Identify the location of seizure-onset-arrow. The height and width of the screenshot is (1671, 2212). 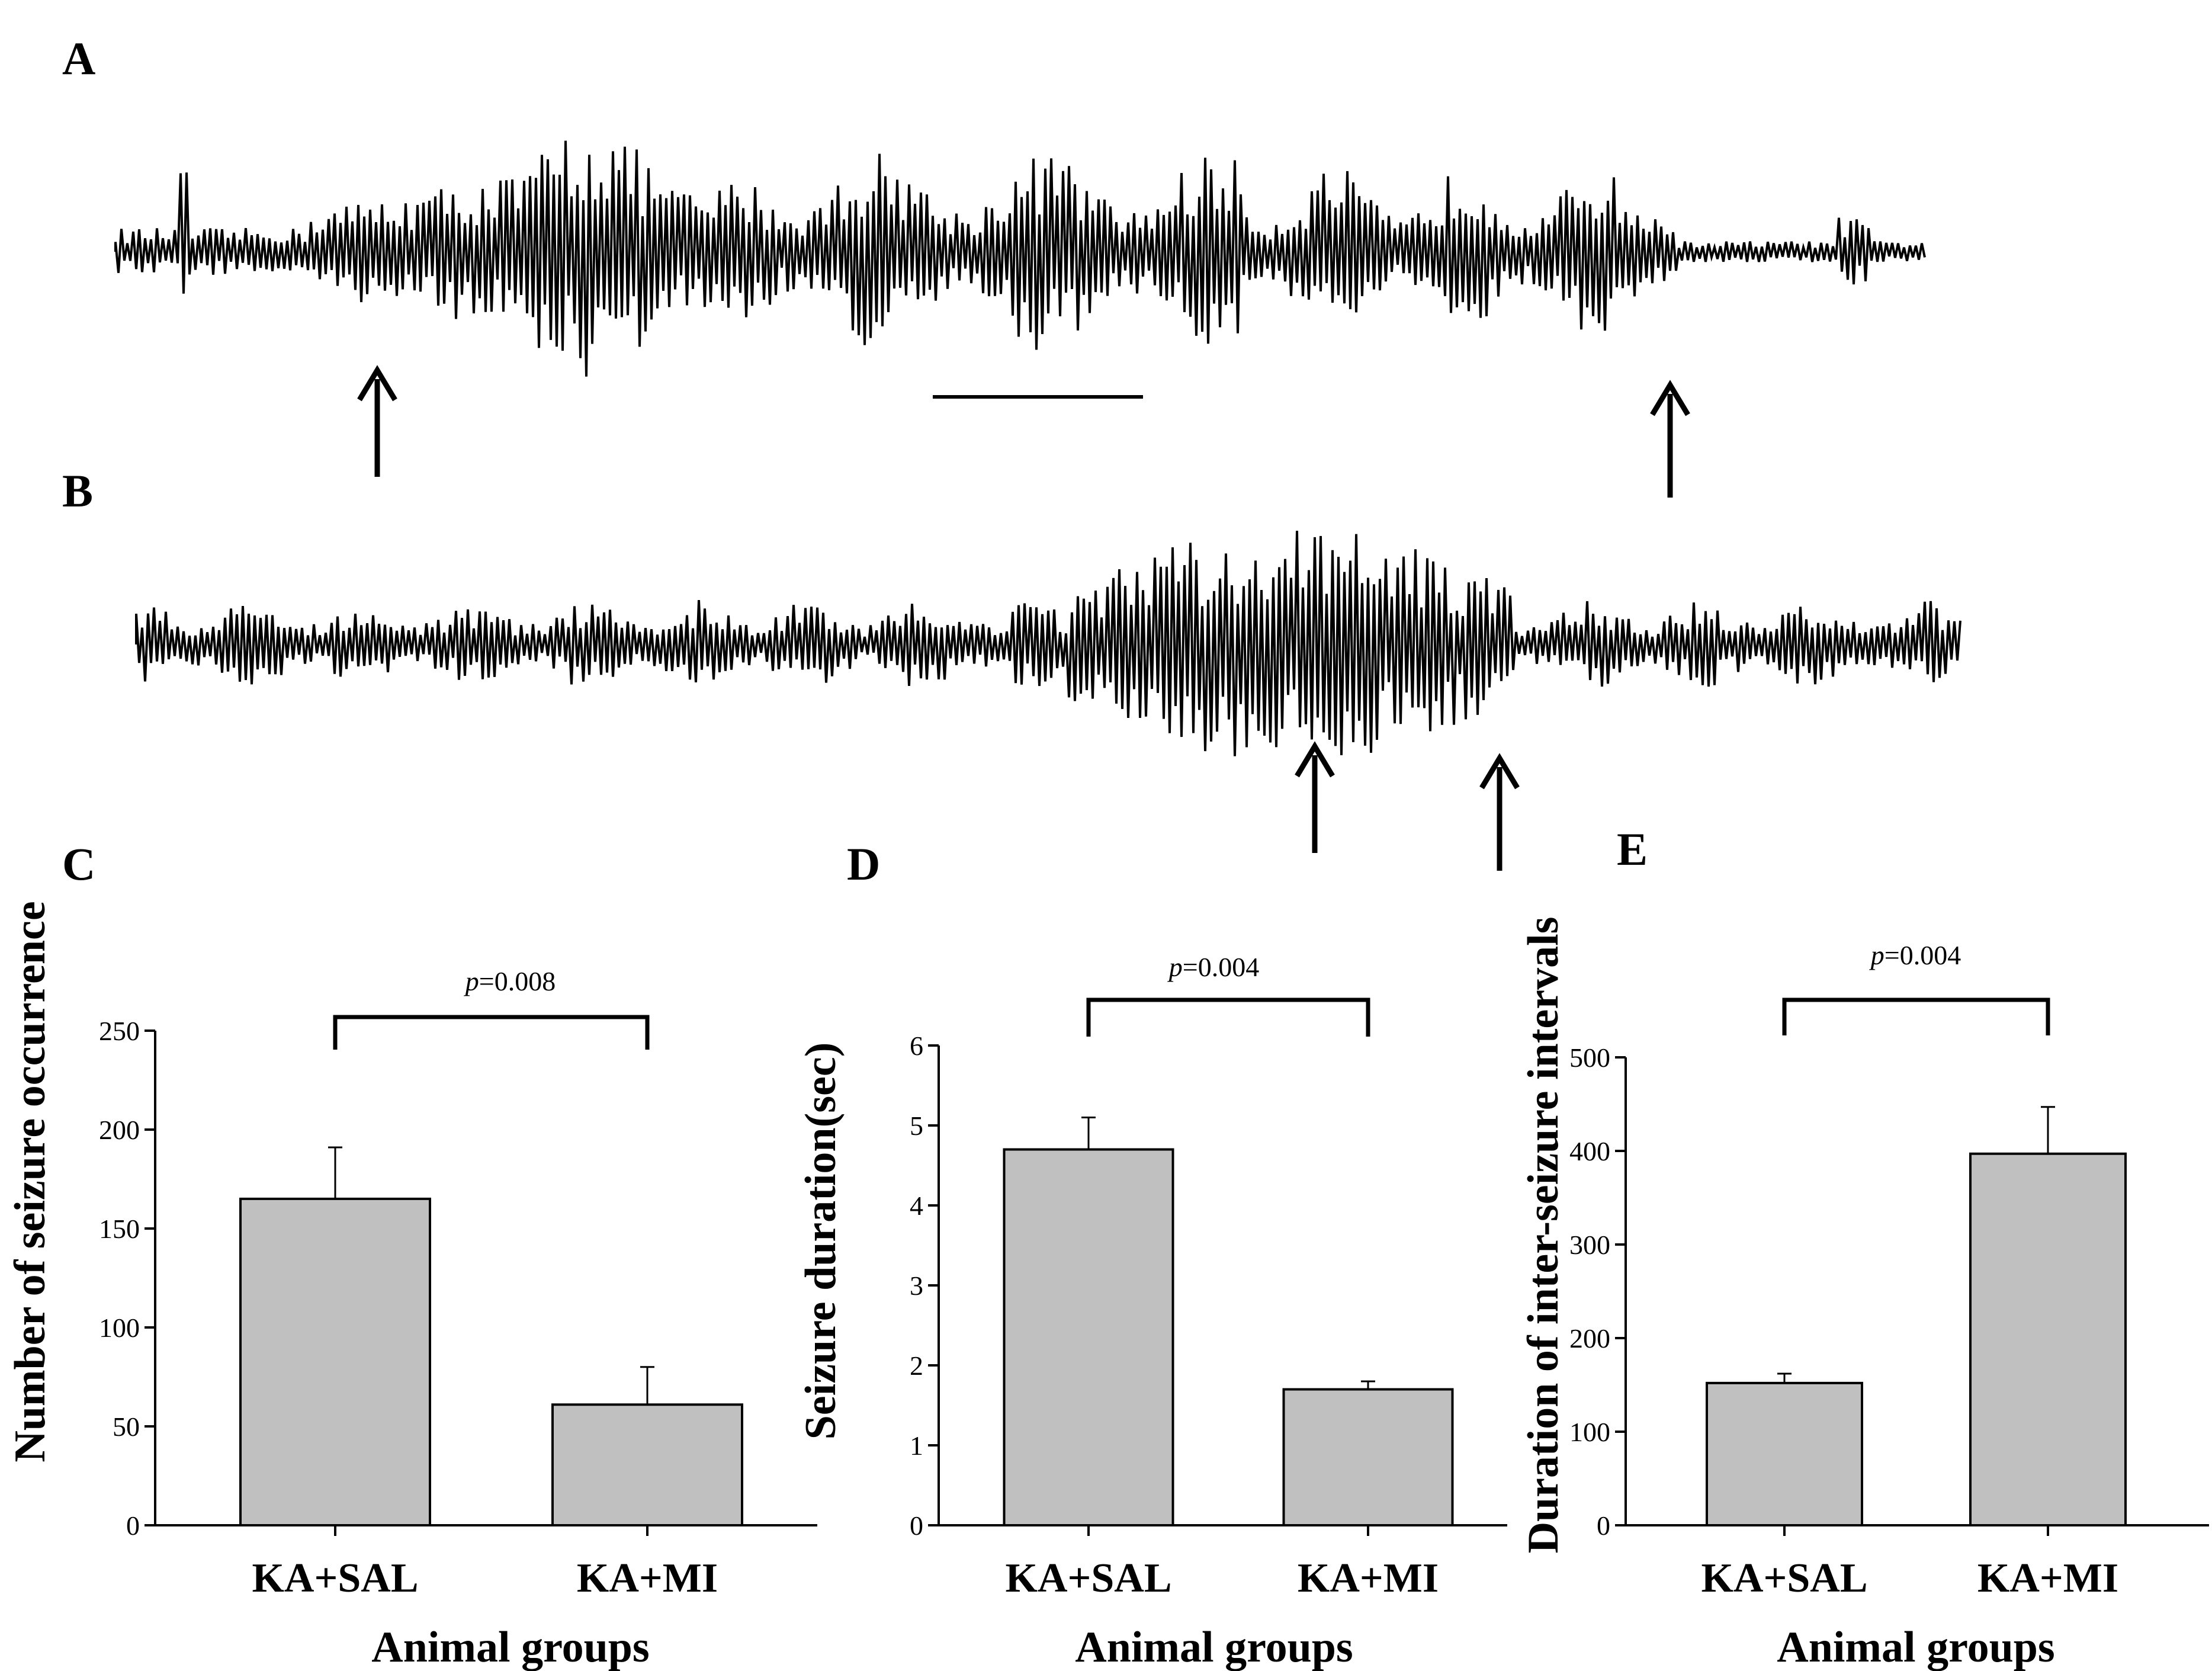
(377, 421).